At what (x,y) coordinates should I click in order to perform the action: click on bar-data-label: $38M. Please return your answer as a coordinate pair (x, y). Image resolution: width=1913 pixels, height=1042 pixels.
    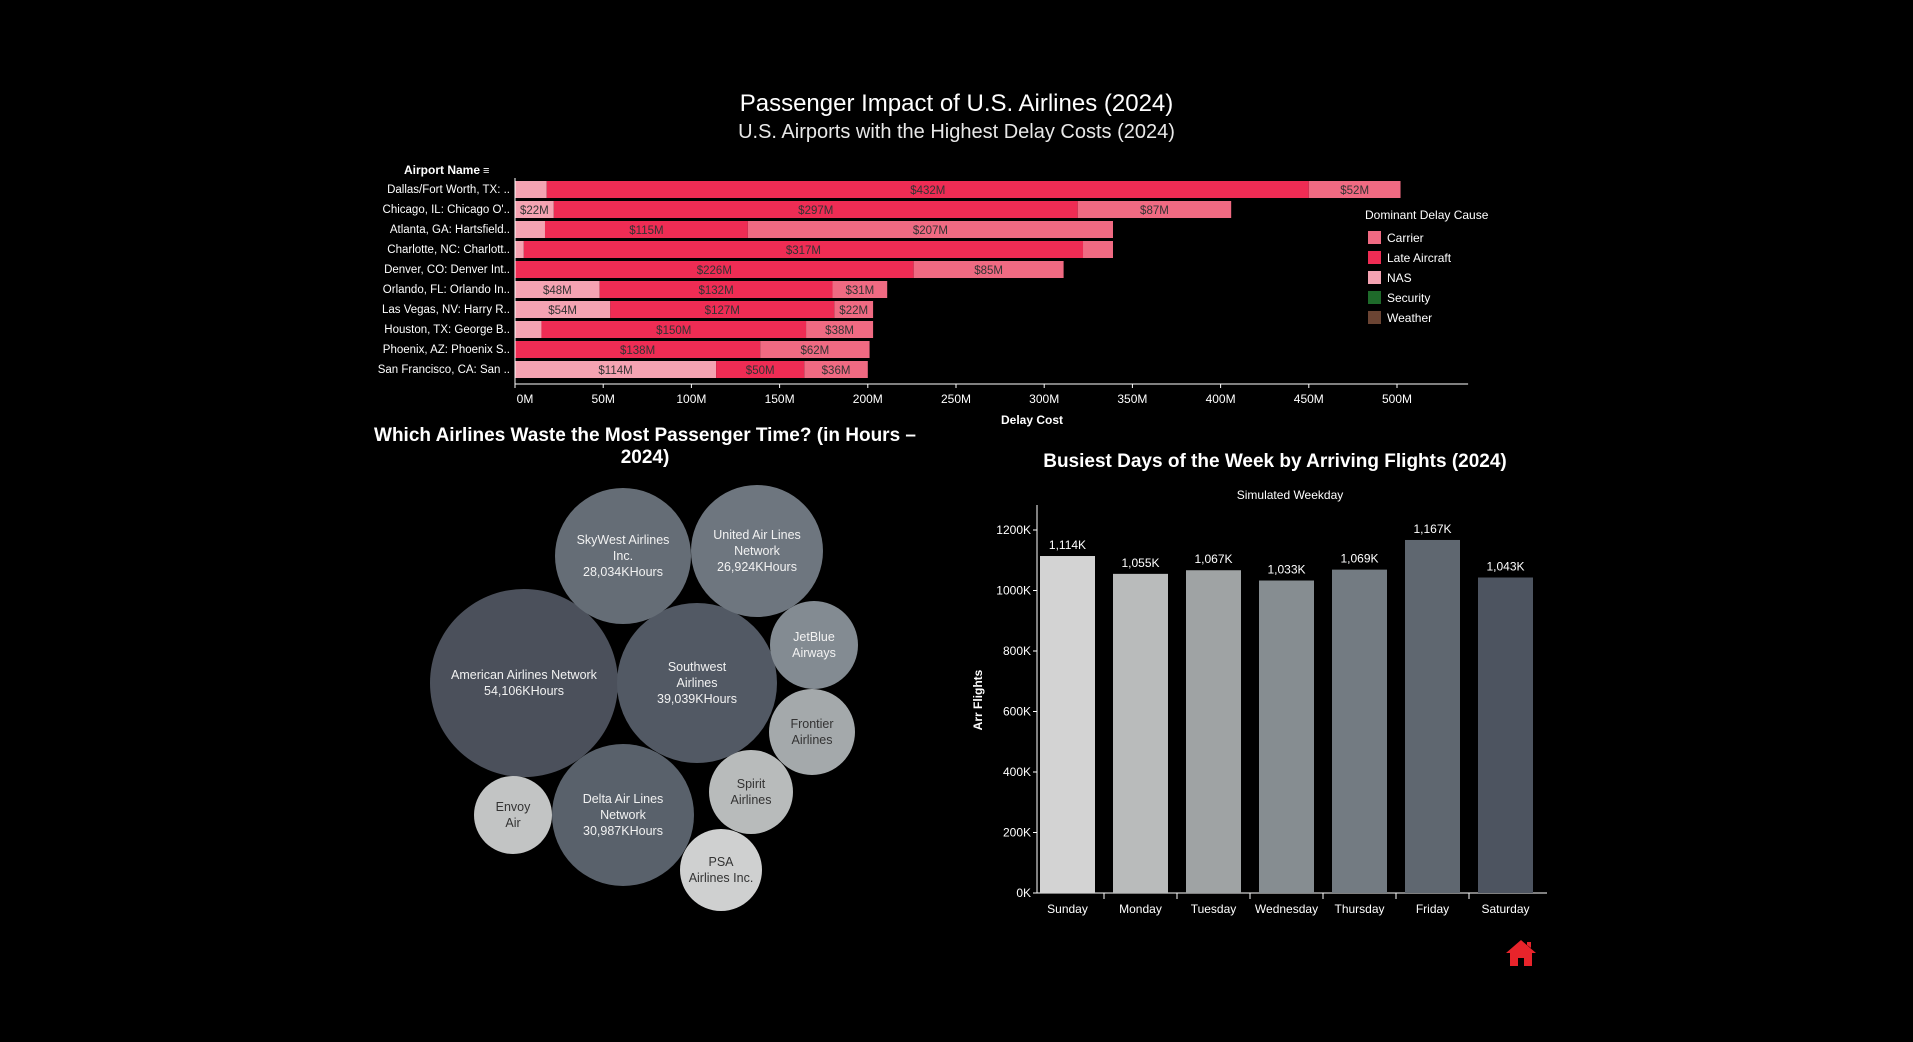
    Looking at the image, I should click on (839, 331).